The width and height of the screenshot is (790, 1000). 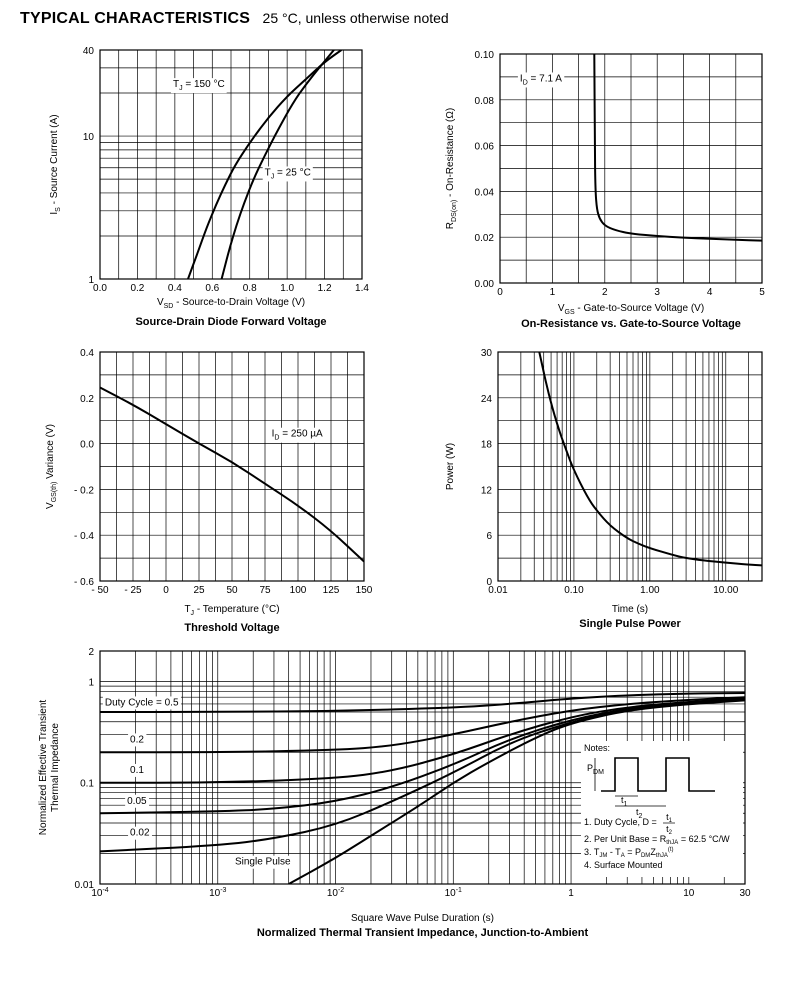 What do you see at coordinates (574, 590) in the screenshot?
I see `x-tick-label: 0.10` at bounding box center [574, 590].